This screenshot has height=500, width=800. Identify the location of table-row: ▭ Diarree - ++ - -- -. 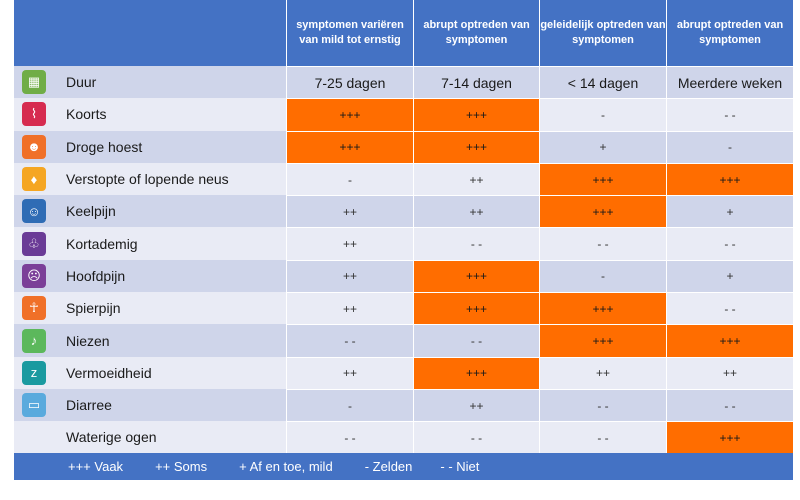
(403, 405).